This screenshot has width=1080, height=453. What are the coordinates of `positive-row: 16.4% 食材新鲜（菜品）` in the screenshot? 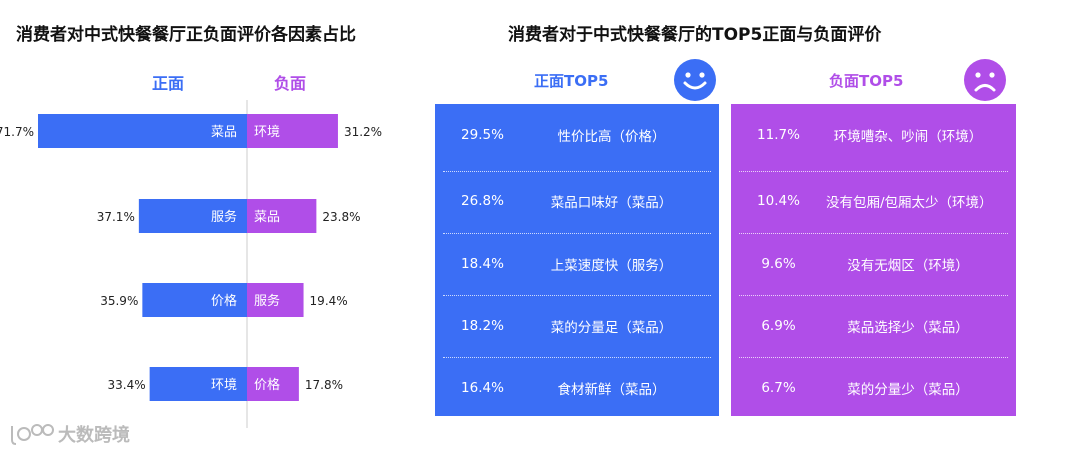 It's located at (577, 388).